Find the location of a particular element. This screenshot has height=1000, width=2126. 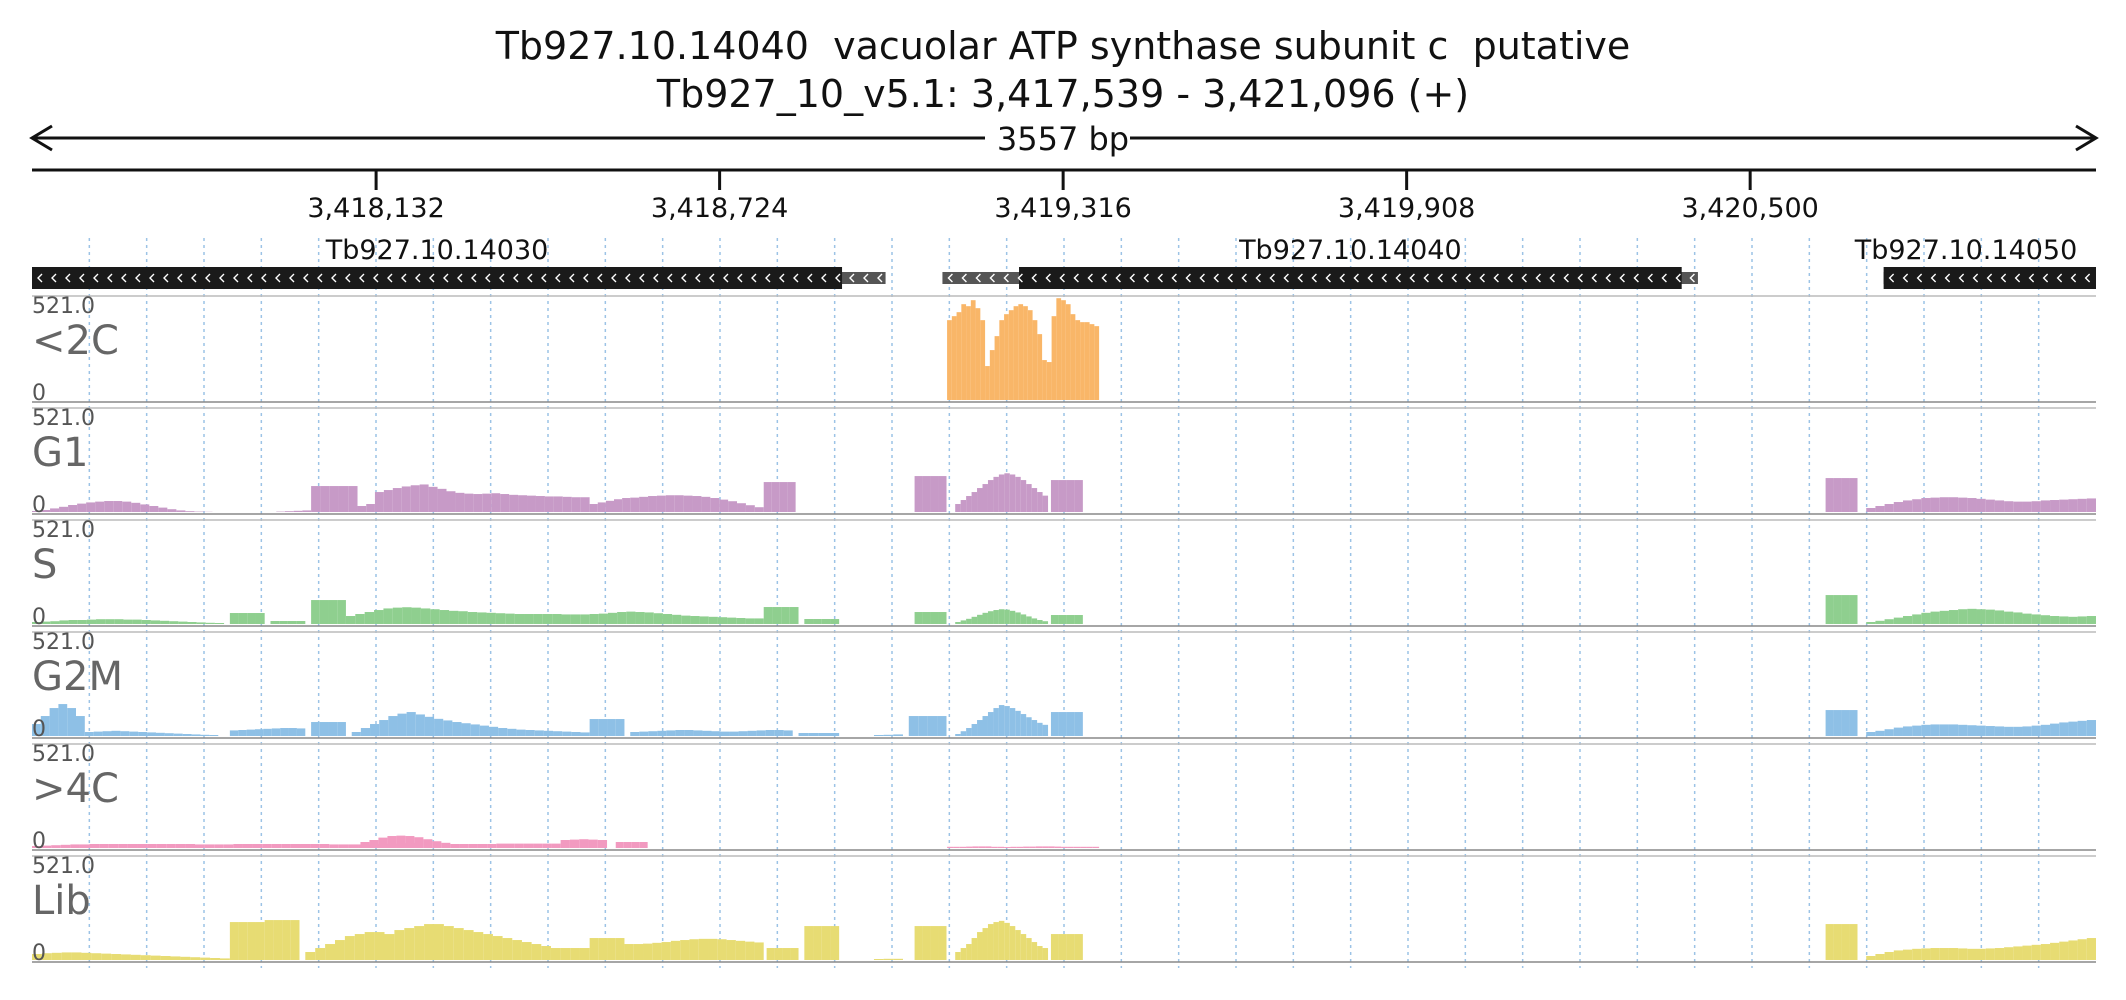

track-1: 521.0G1 0 is located at coordinates (1064, 462).